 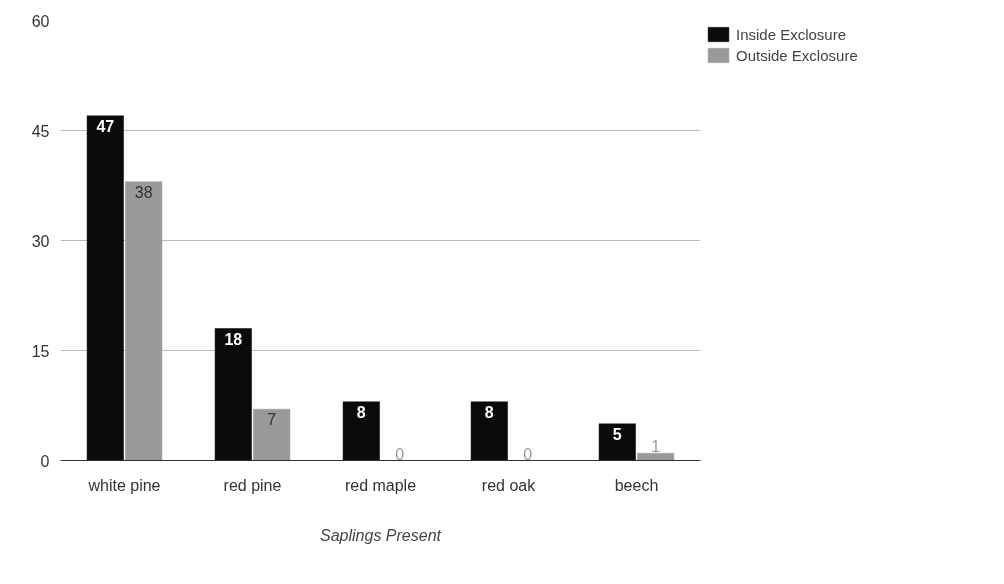 I want to click on x-tick-label: beech, so click(x=636, y=485).